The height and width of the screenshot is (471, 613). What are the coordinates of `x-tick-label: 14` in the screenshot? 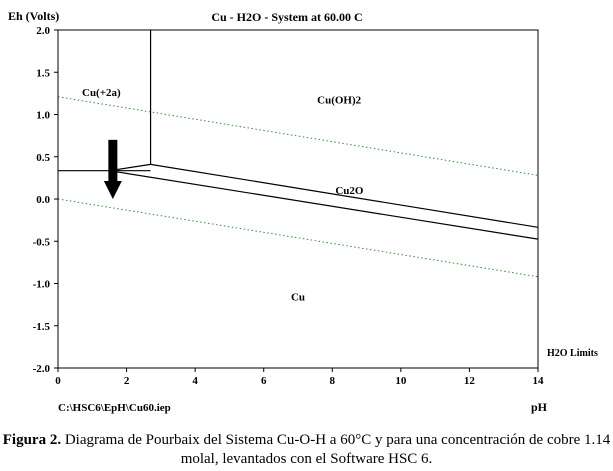 It's located at (539, 381).